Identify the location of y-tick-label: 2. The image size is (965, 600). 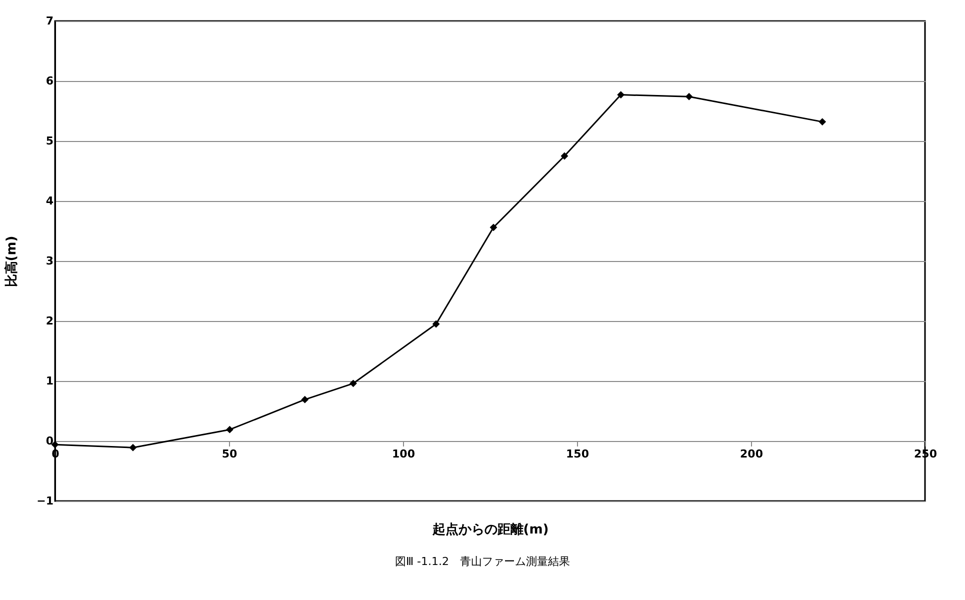
(50, 321).